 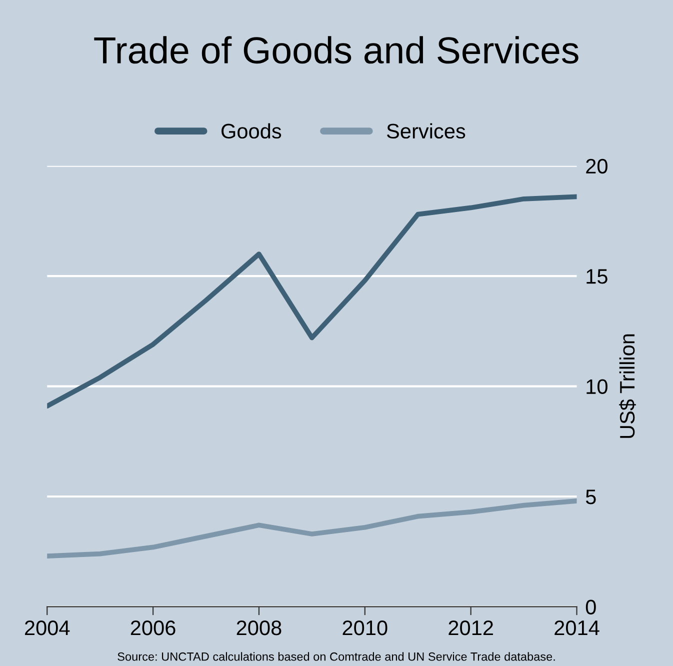 What do you see at coordinates (252, 131) in the screenshot?
I see `legend-label: Goods` at bounding box center [252, 131].